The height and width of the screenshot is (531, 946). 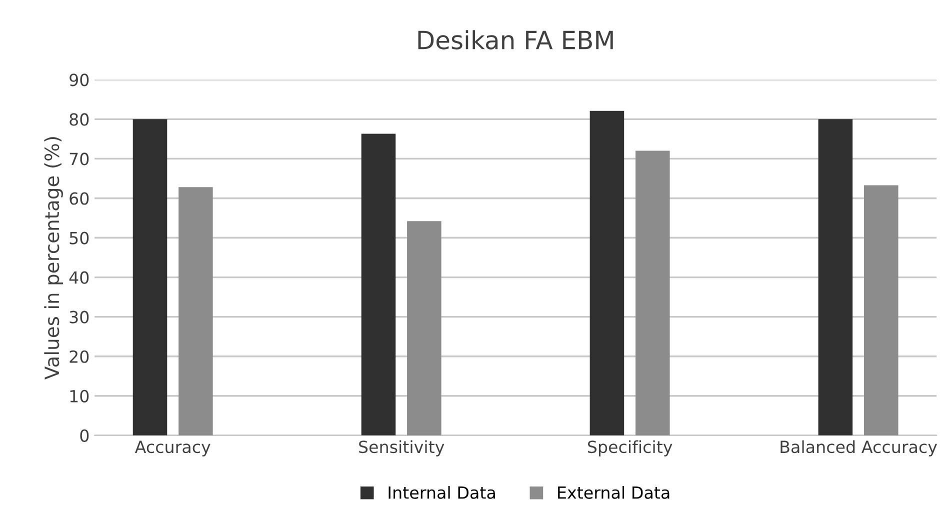 What do you see at coordinates (614, 492) in the screenshot?
I see `legend-label: External Data` at bounding box center [614, 492].